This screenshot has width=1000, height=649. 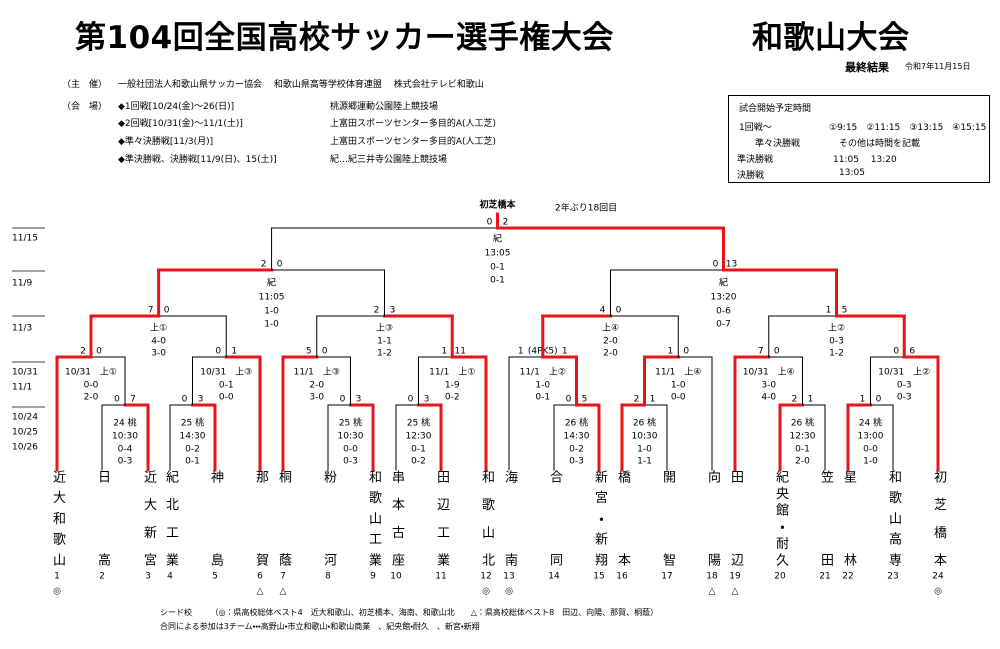 I want to click on team-number: 10, so click(x=396, y=577).